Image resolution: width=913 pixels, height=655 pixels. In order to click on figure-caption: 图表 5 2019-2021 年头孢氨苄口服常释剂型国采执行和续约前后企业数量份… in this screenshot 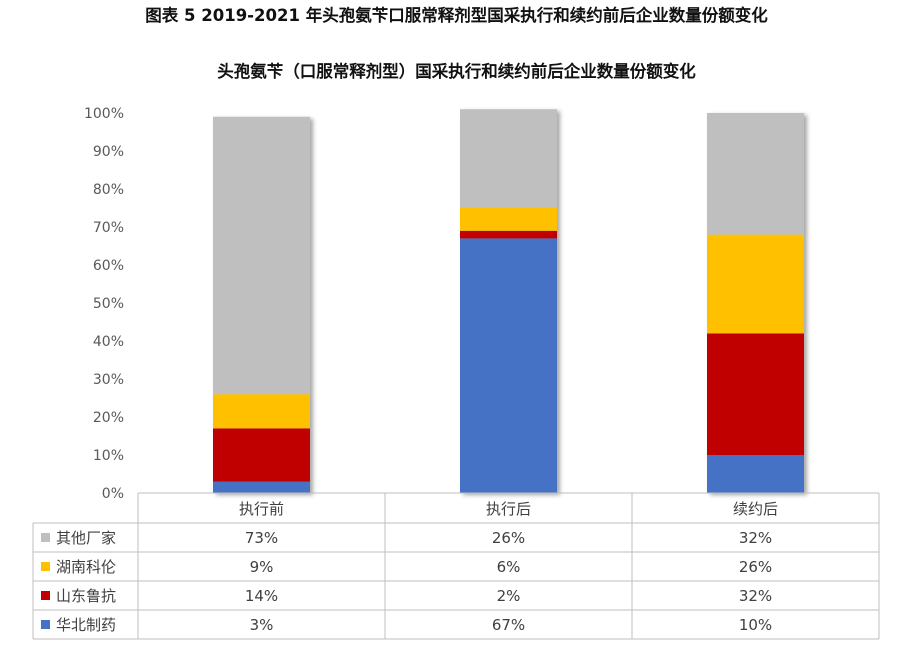, I will do `click(456, 15)`.